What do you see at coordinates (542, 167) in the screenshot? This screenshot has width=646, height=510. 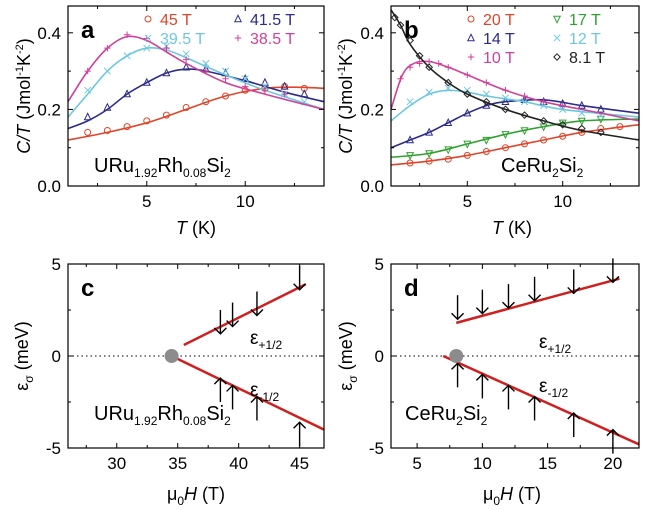 I see `compound-label: CeRu2Si2` at bounding box center [542, 167].